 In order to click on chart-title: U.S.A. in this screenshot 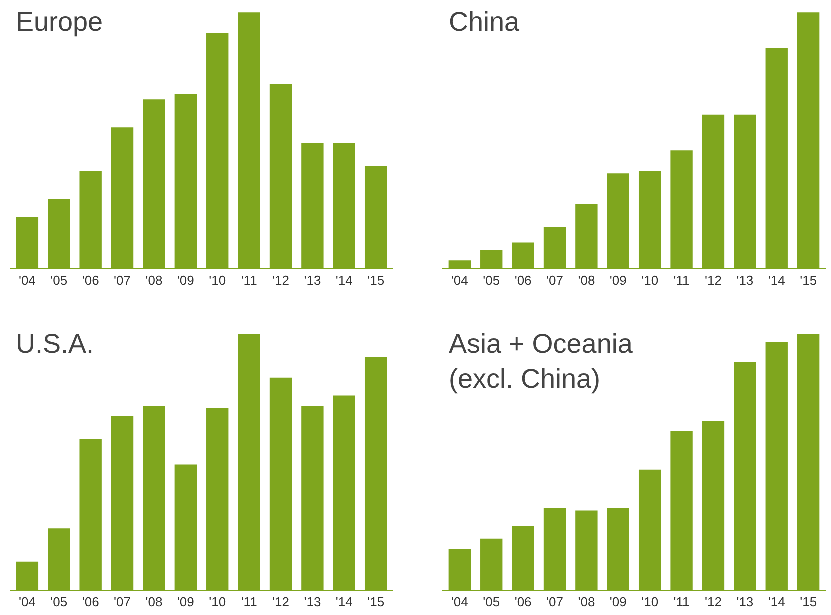, I will do `click(55, 344)`.